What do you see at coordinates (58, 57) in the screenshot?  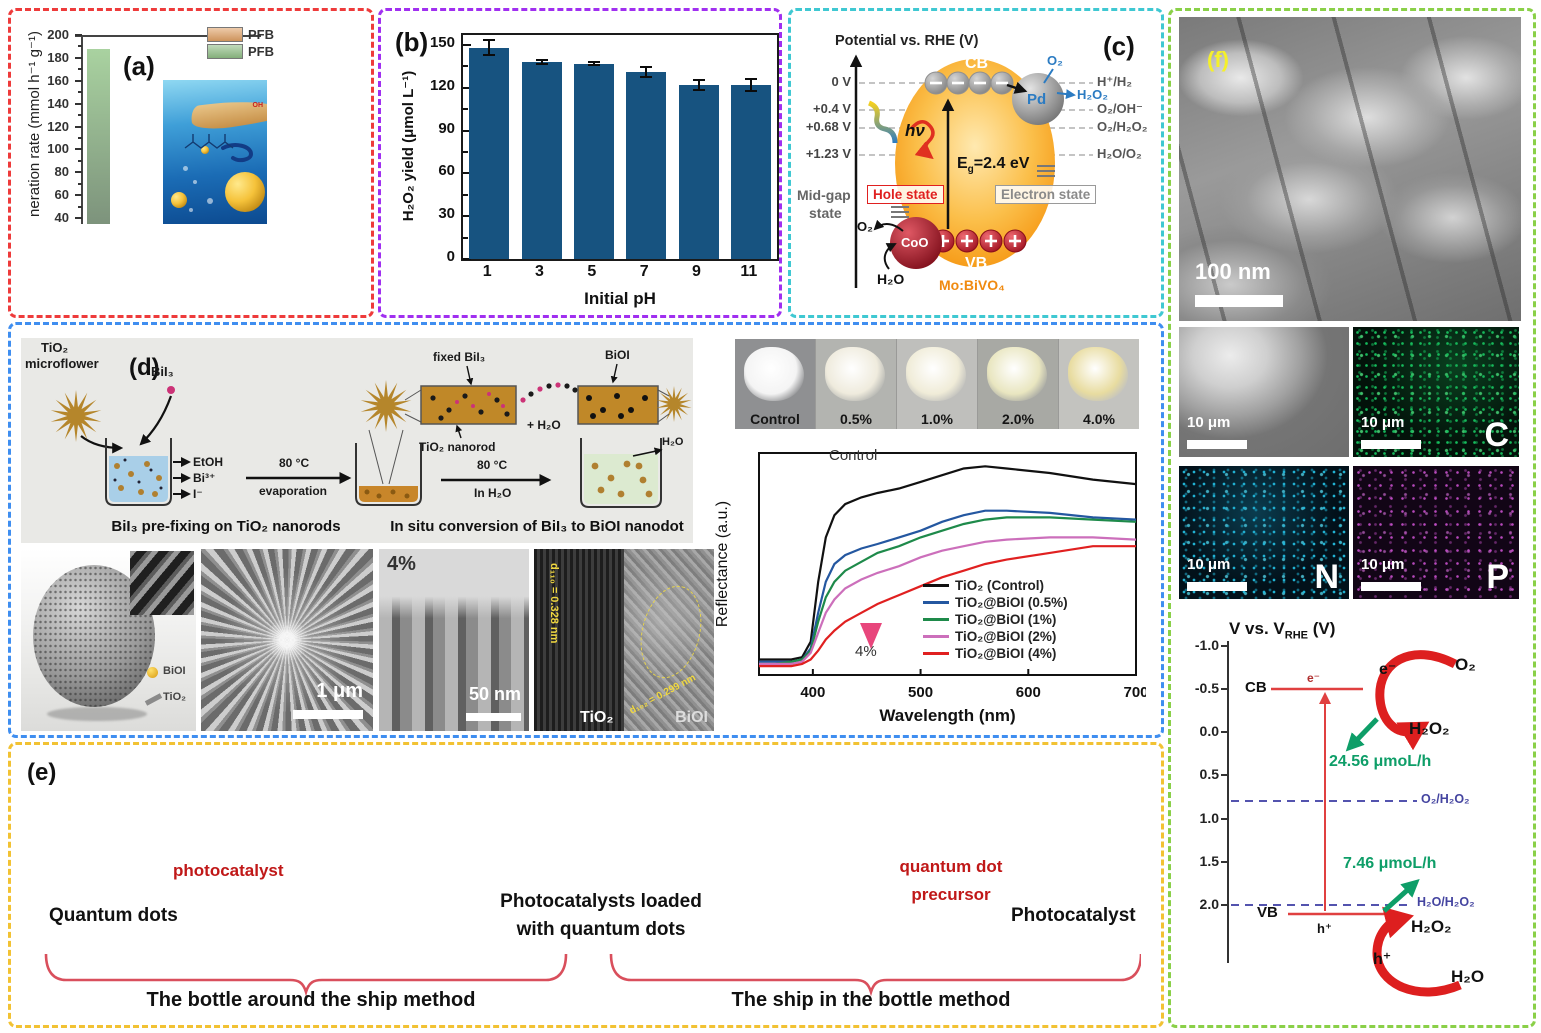 I see `a-tick-label: 180` at bounding box center [58, 57].